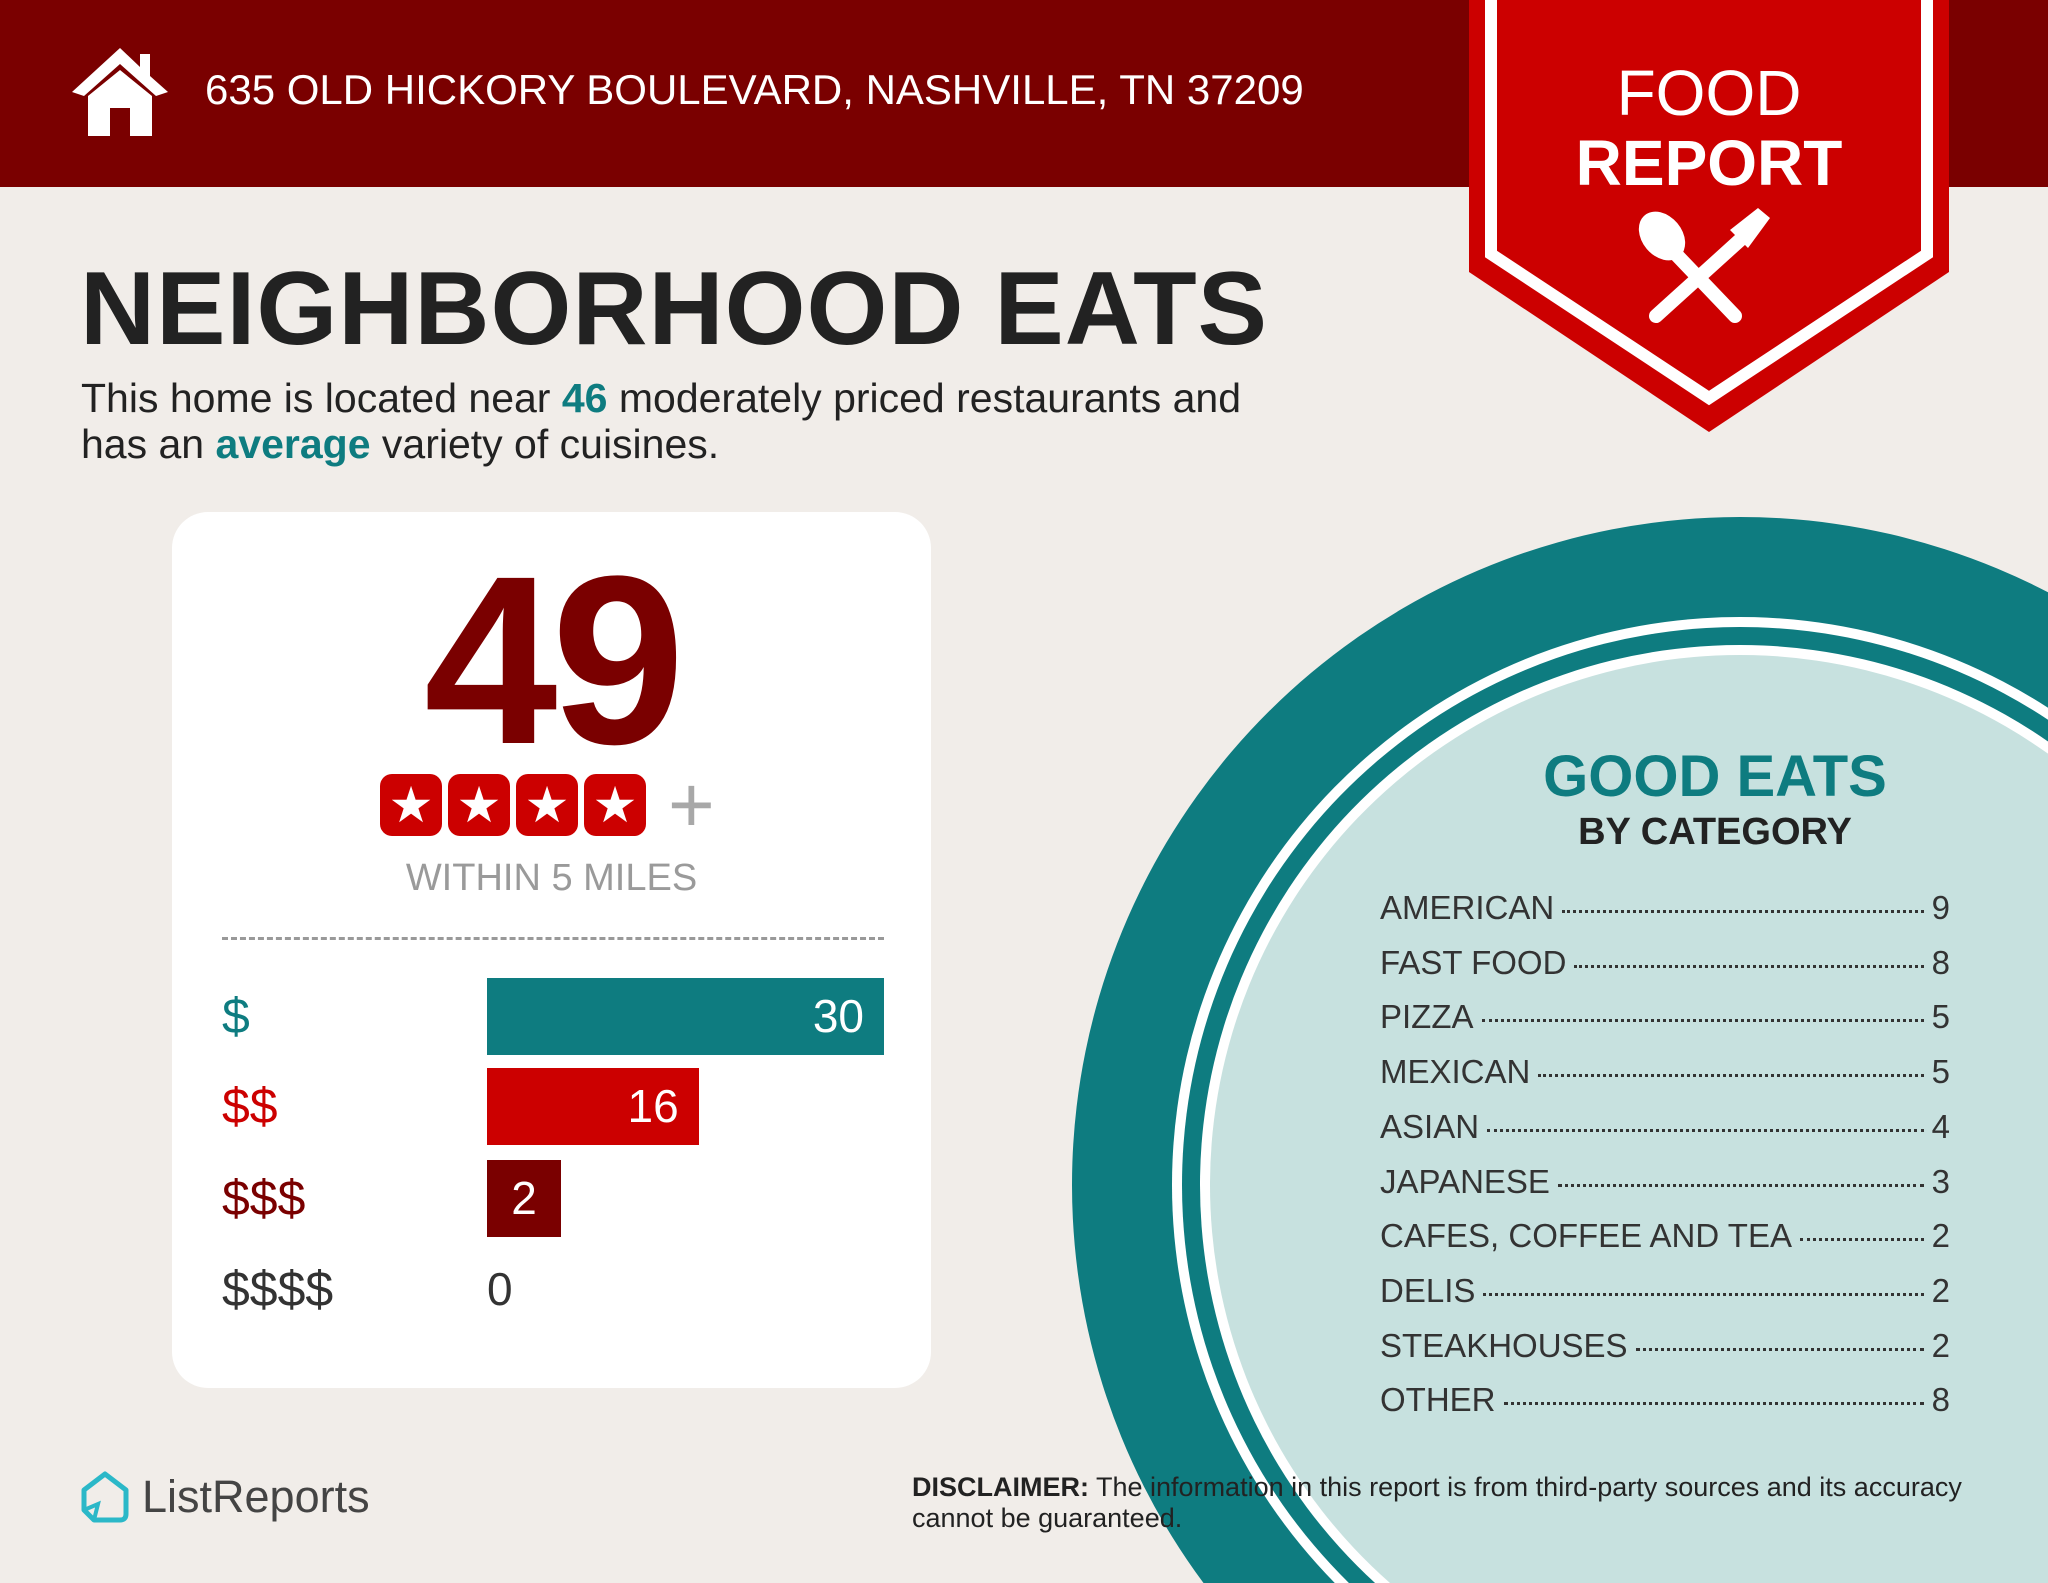  Describe the element at coordinates (551, 878) in the screenshot. I see `within-distance: WITHIN 5 MILES` at that location.